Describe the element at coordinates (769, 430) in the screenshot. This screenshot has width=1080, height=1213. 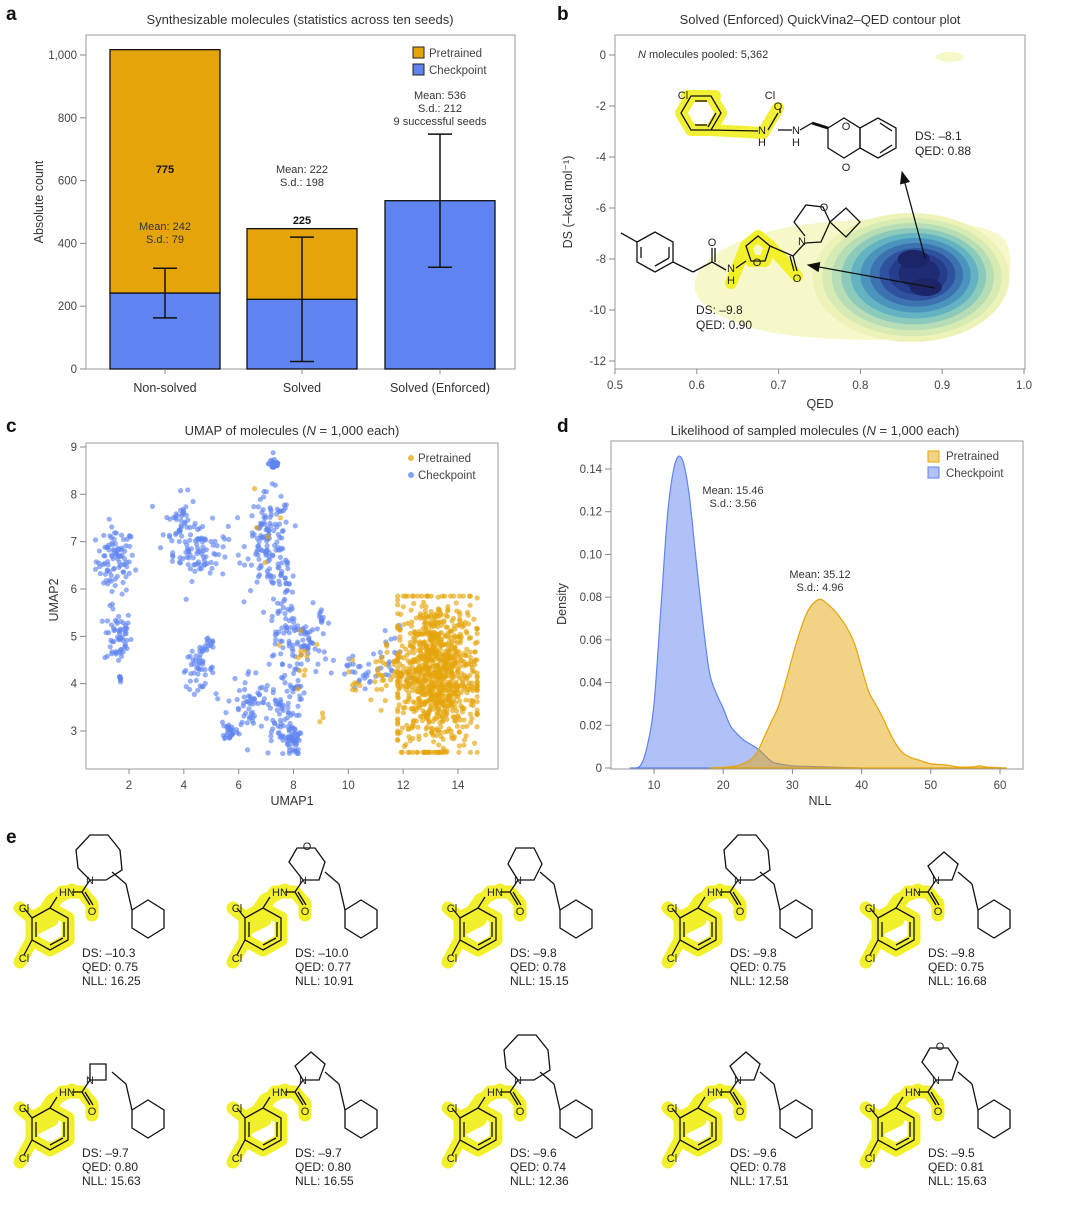
I see `title-prefix: Likelihood of sampled molecules (` at that location.